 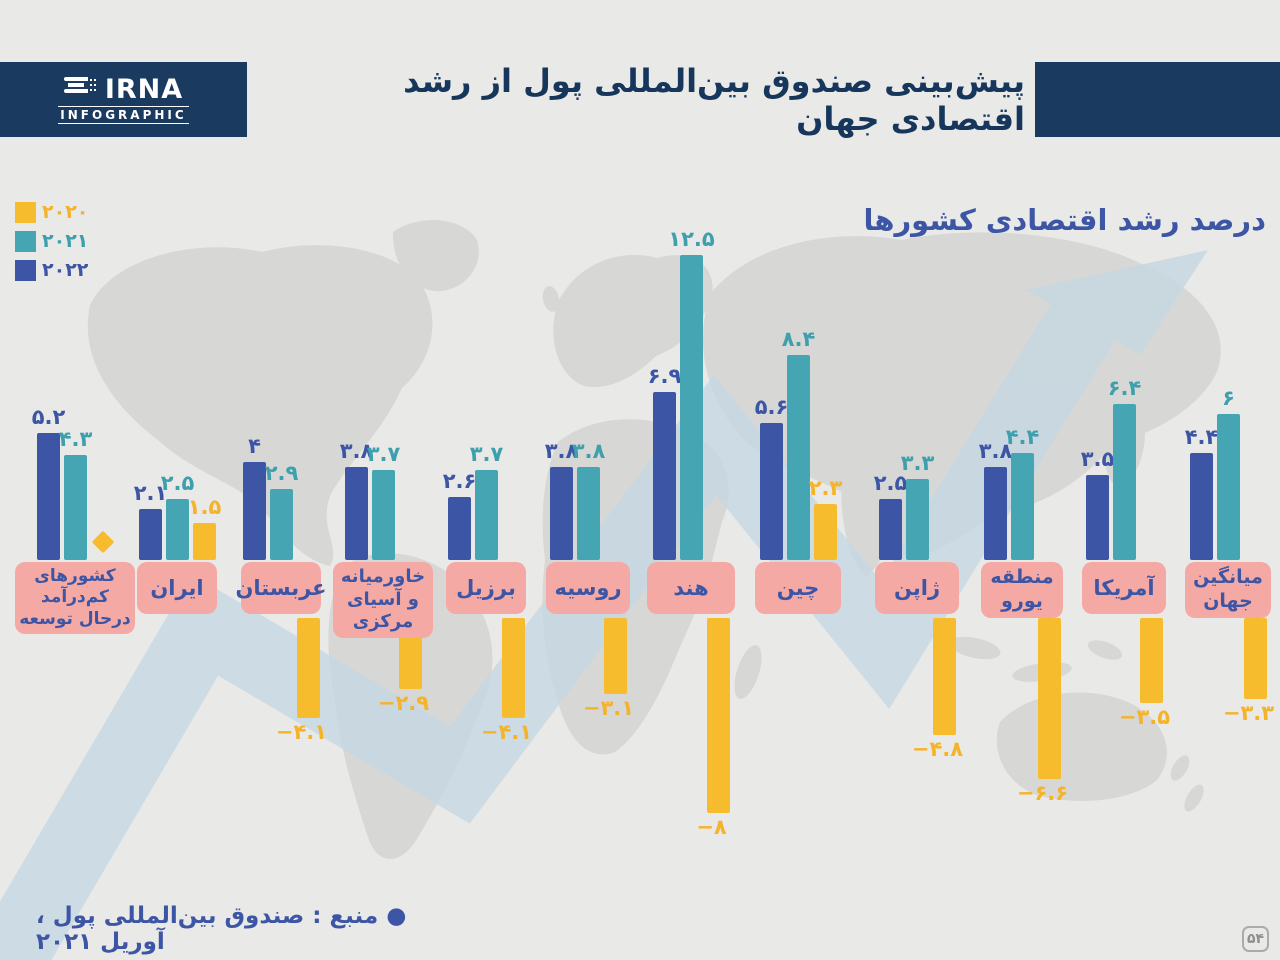 What do you see at coordinates (144, 89) in the screenshot?
I see `irna-logo-text: IRNA` at bounding box center [144, 89].